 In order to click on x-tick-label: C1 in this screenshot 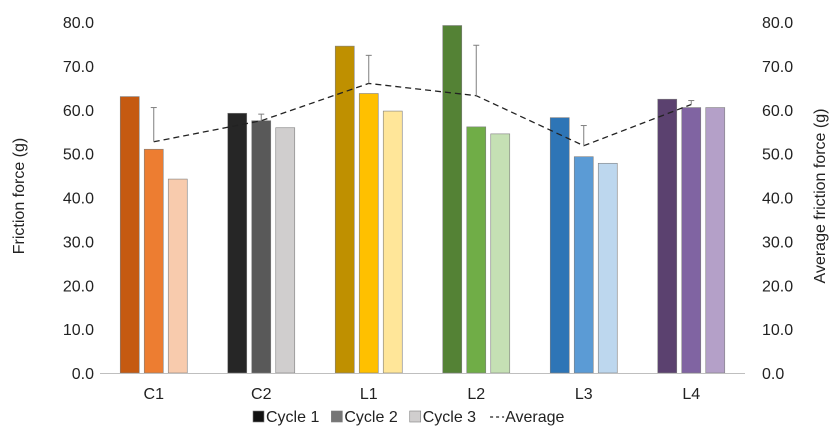, I will do `click(154, 394)`.